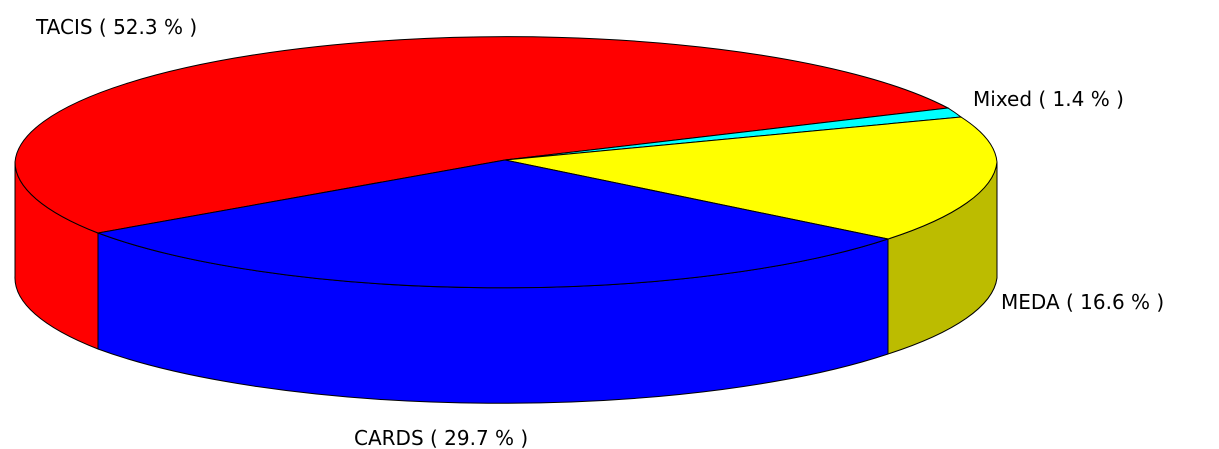 The image size is (1219, 449). Describe the element at coordinates (751, 178) in the screenshot. I see `slice-meda` at that location.